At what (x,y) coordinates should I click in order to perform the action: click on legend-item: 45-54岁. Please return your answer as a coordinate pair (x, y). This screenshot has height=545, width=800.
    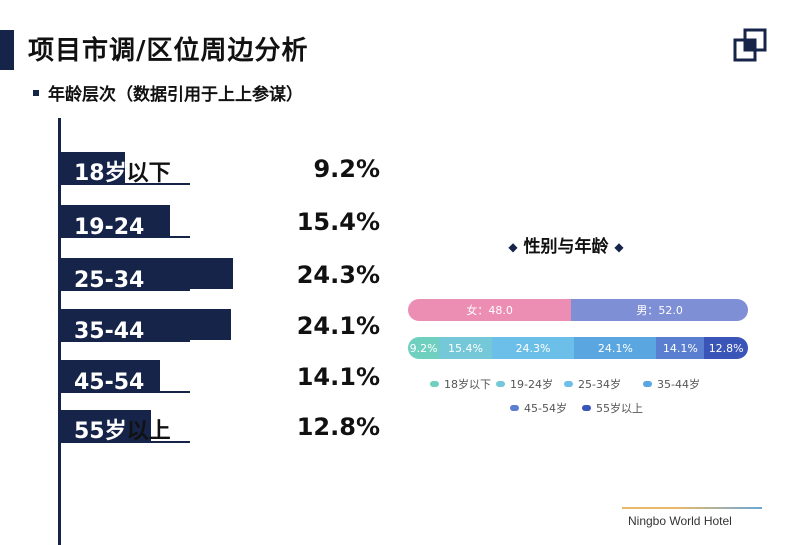
    Looking at the image, I should click on (538, 408).